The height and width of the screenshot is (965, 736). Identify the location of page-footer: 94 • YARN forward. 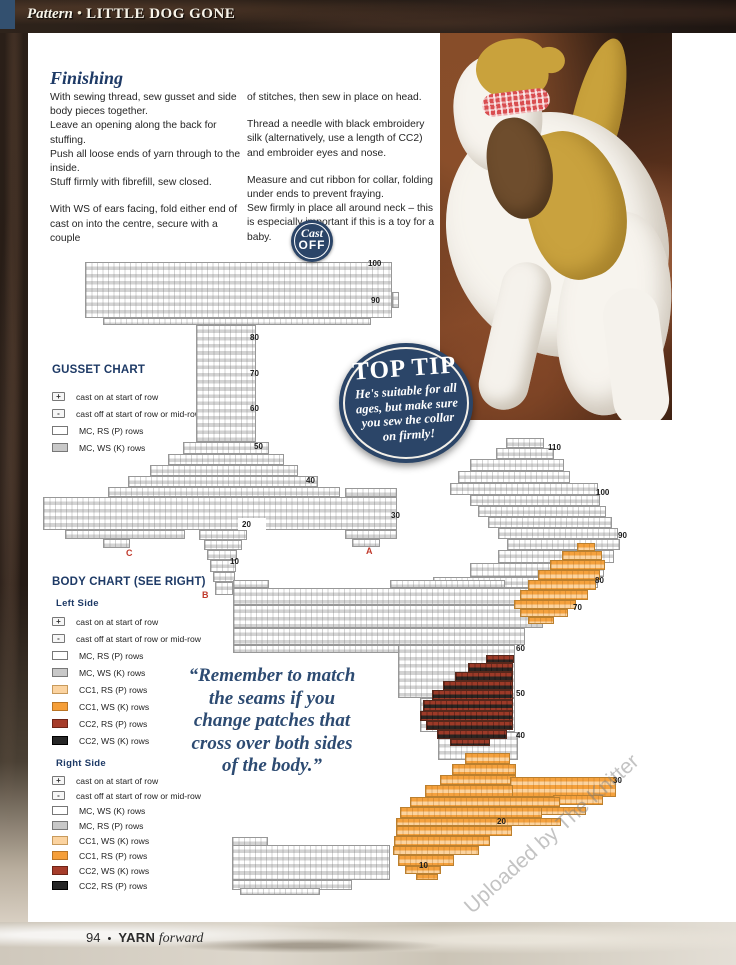
(144, 938).